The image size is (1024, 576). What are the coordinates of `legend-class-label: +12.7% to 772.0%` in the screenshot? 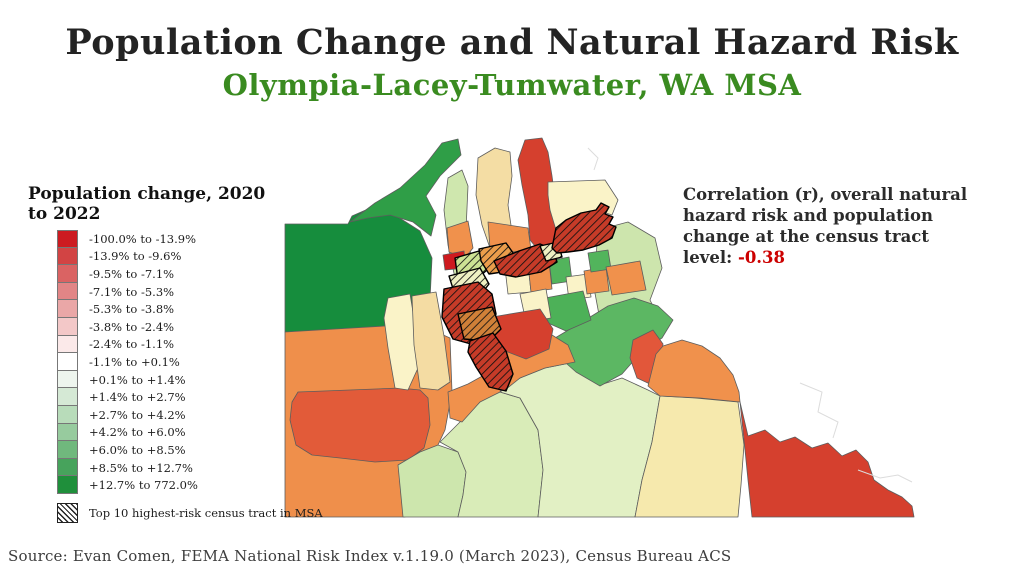 It's located at (143, 485).